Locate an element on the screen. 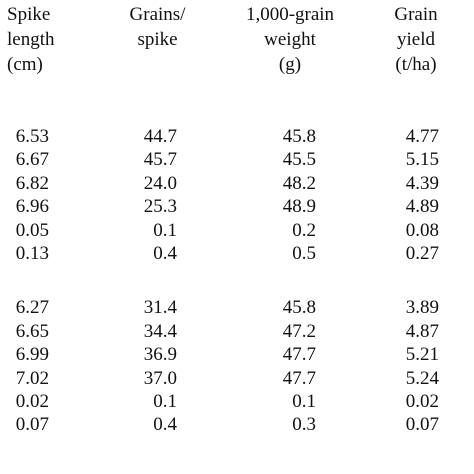 Image resolution: width=474 pixels, height=474 pixels. header-spike-length: Spike length (cm) is located at coordinates (31, 39).